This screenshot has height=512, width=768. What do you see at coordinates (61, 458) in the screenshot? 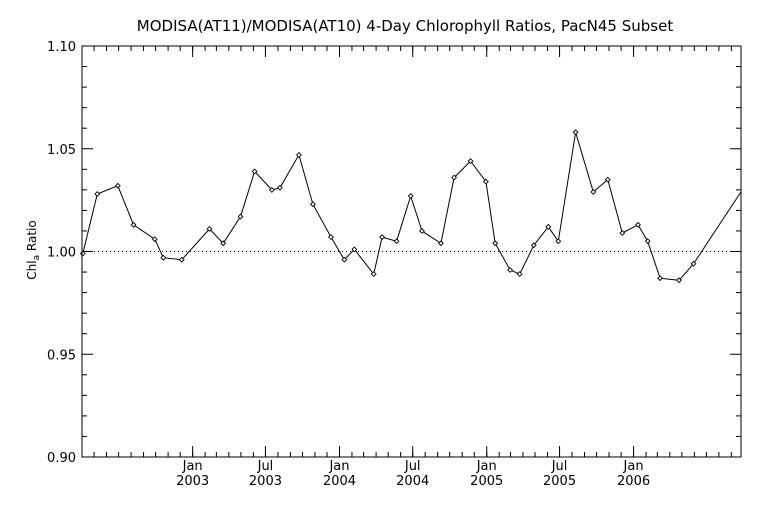
I see `y-tick-label: 0.90` at bounding box center [61, 458].